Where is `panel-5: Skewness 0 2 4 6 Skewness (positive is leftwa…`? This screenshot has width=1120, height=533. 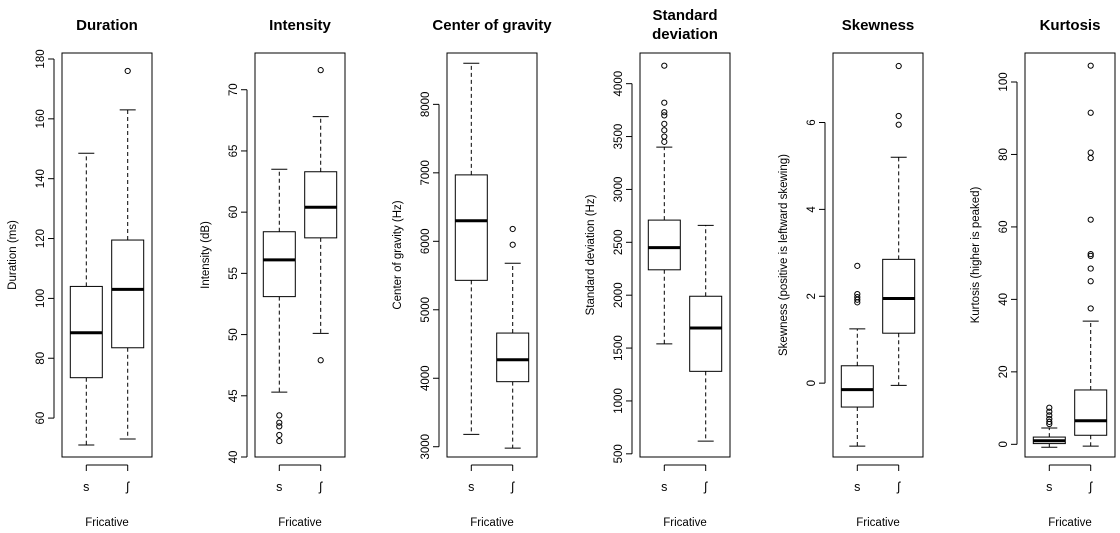
panel-5: Skewness 0 2 4 6 Skewness (positive is leftwa… is located at coordinates (851, 273).